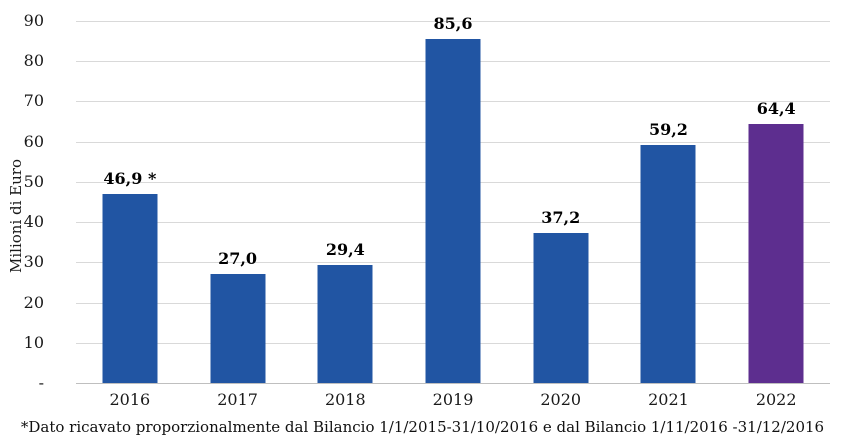 This screenshot has width=845, height=441. Describe the element at coordinates (561, 218) in the screenshot. I see `bar-value-label: 37,2` at that location.